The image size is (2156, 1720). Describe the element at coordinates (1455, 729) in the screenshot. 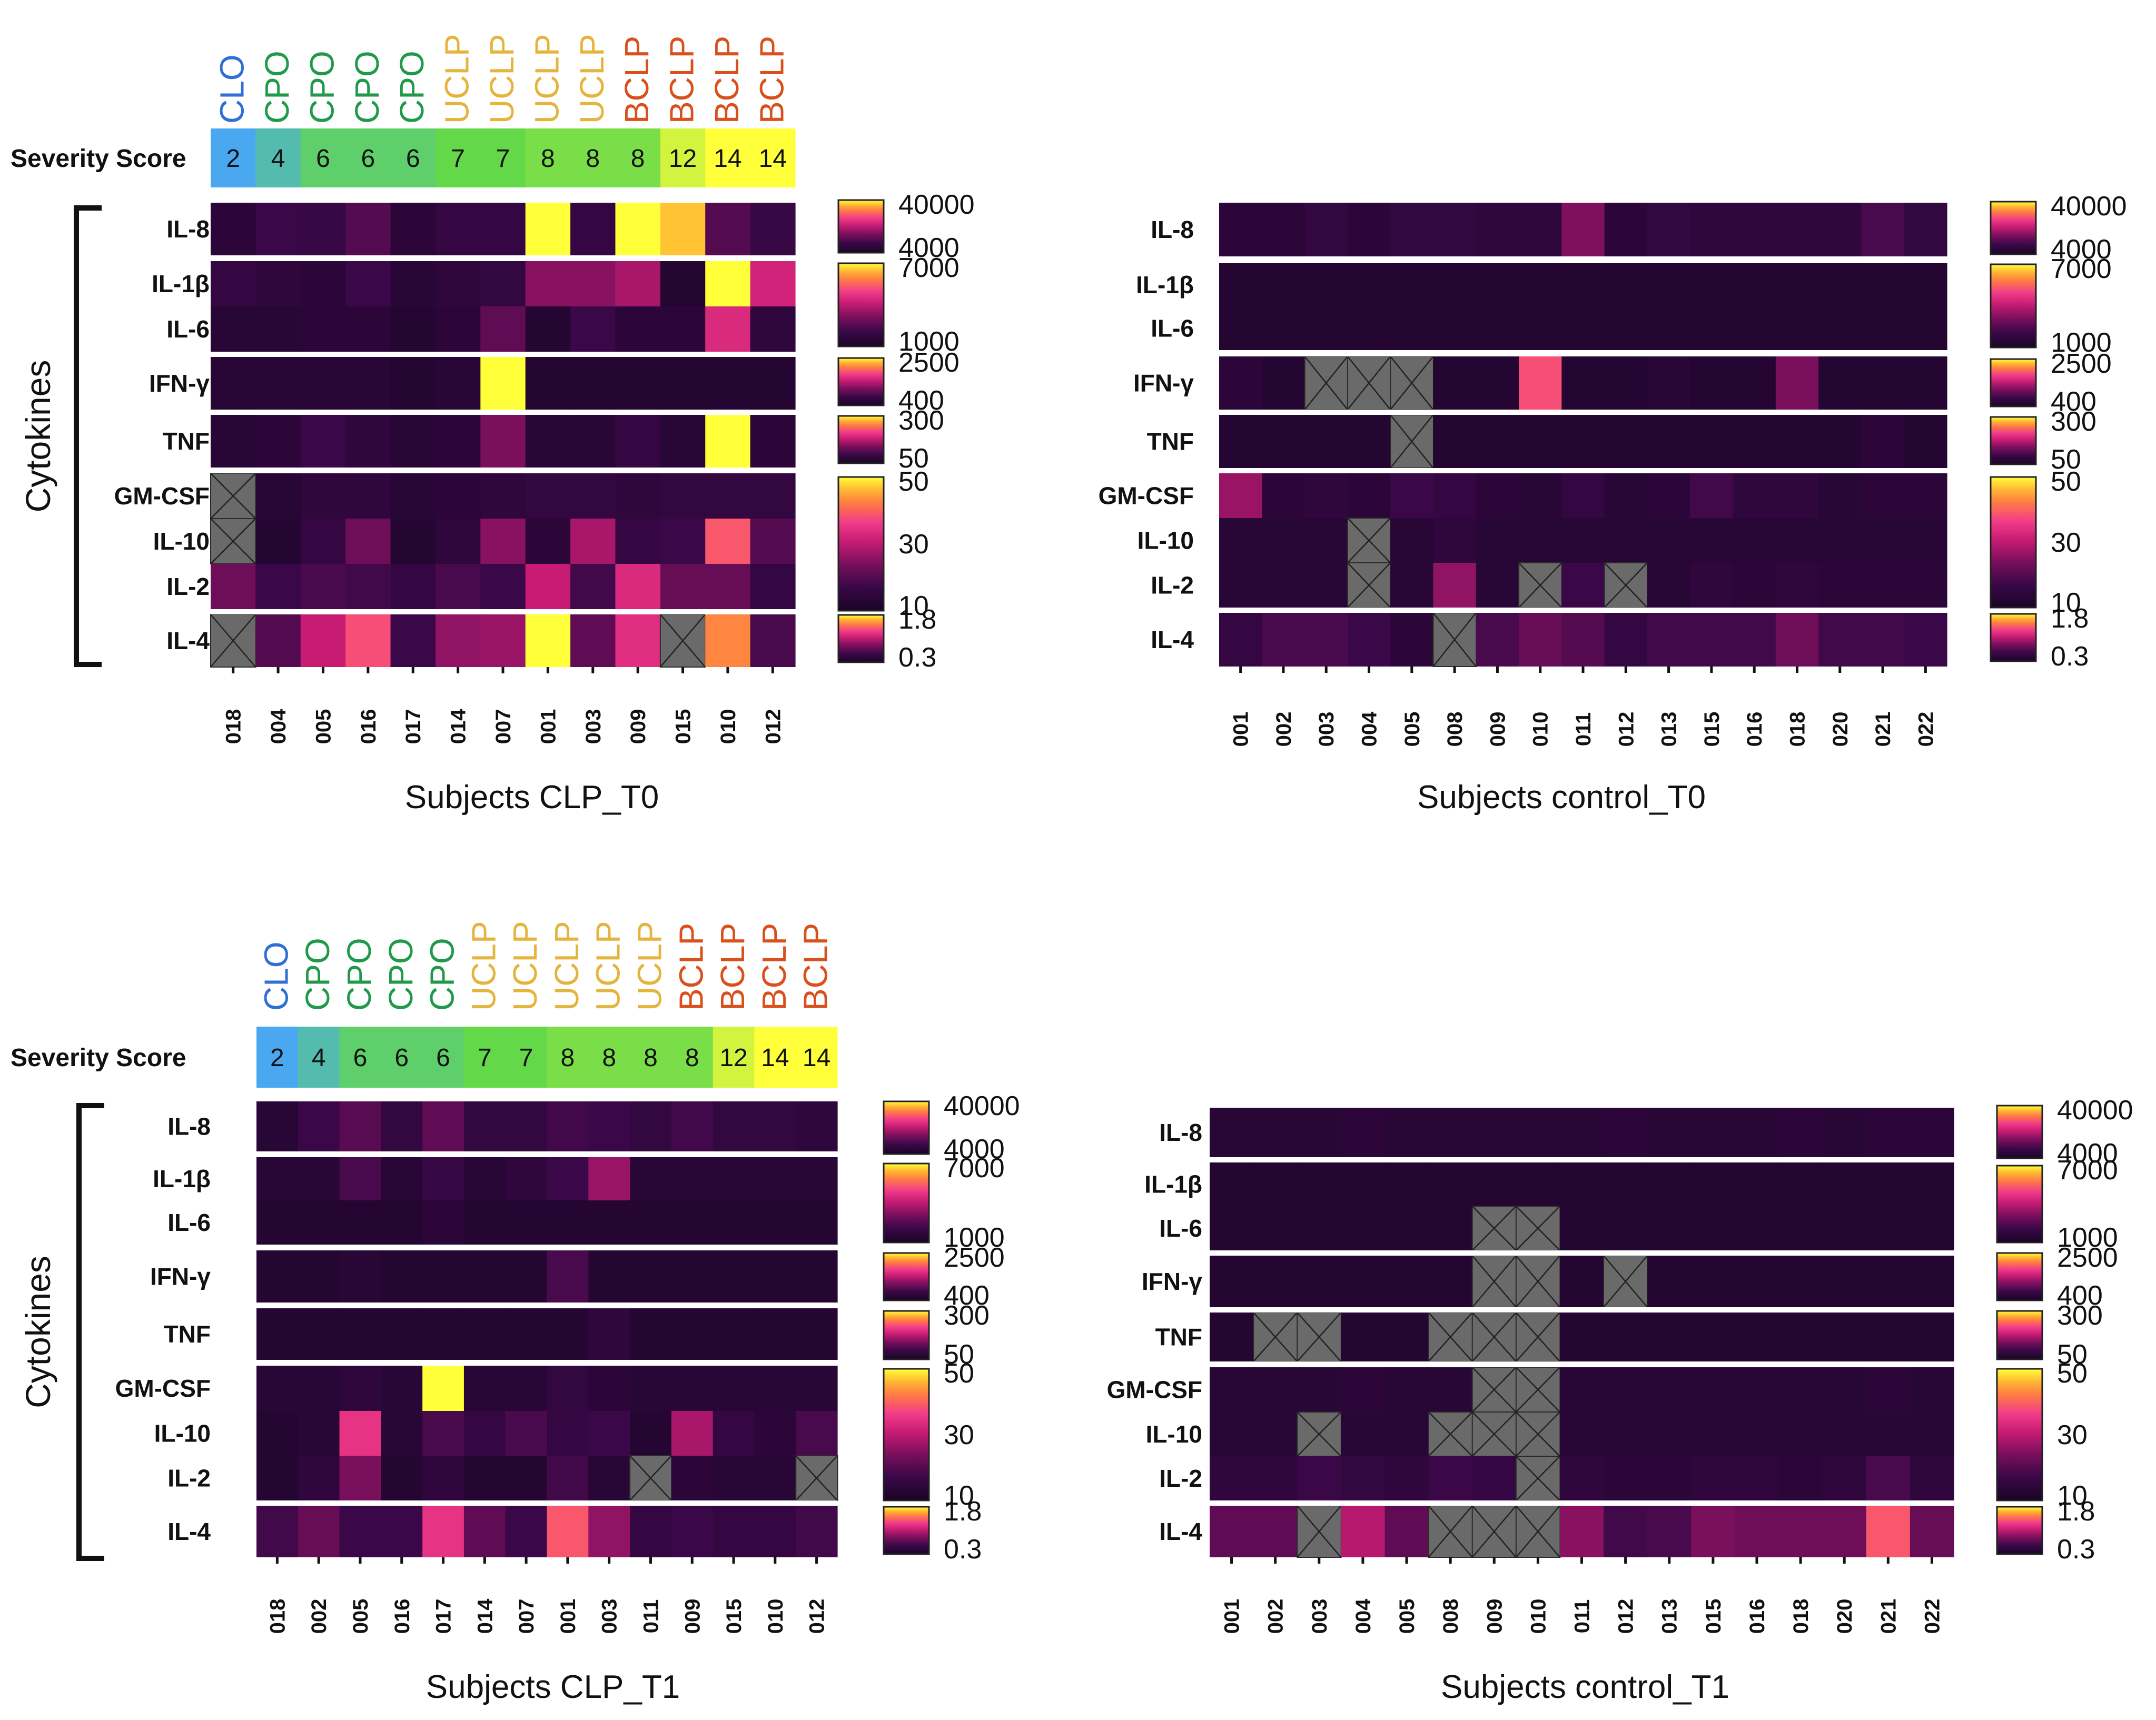

I see `column-label: 008` at that location.